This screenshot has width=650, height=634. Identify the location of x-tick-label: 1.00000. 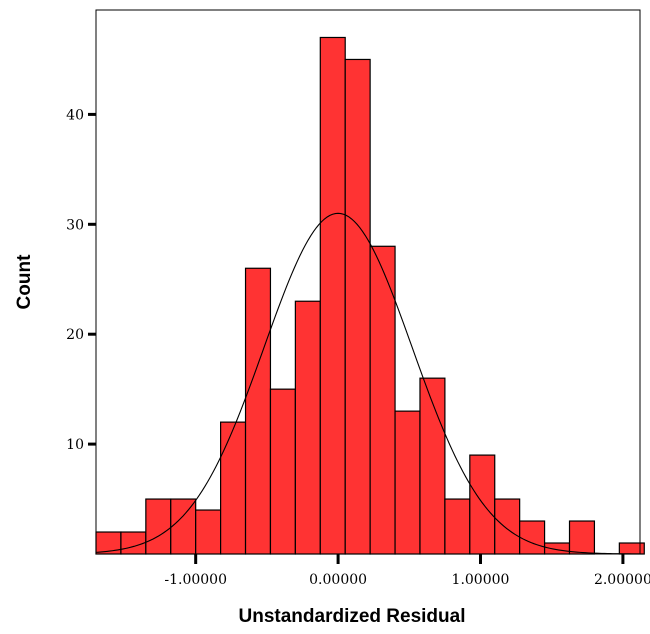
(481, 580).